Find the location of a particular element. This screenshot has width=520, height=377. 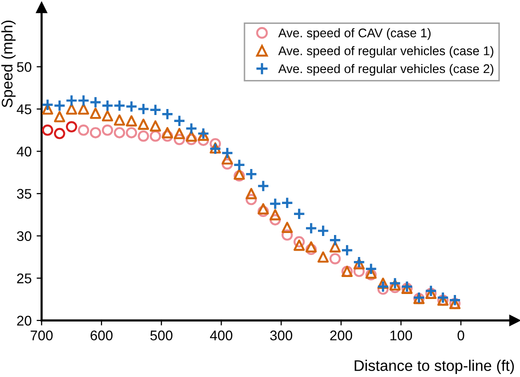

y-tick-label: 20 is located at coordinates (24, 321).